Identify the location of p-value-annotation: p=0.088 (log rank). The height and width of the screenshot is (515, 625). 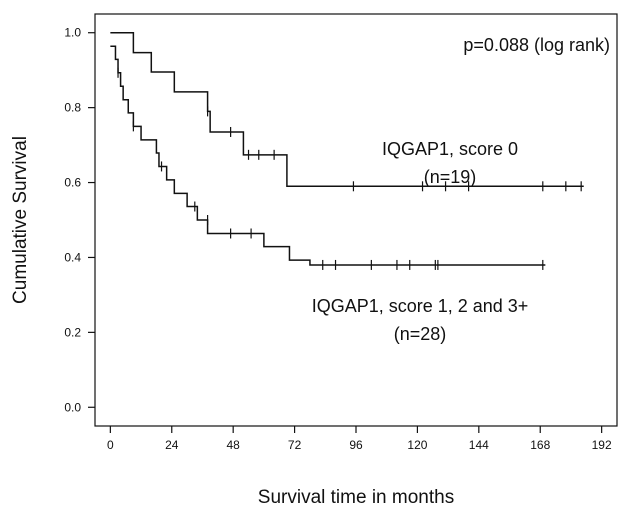
(536, 45).